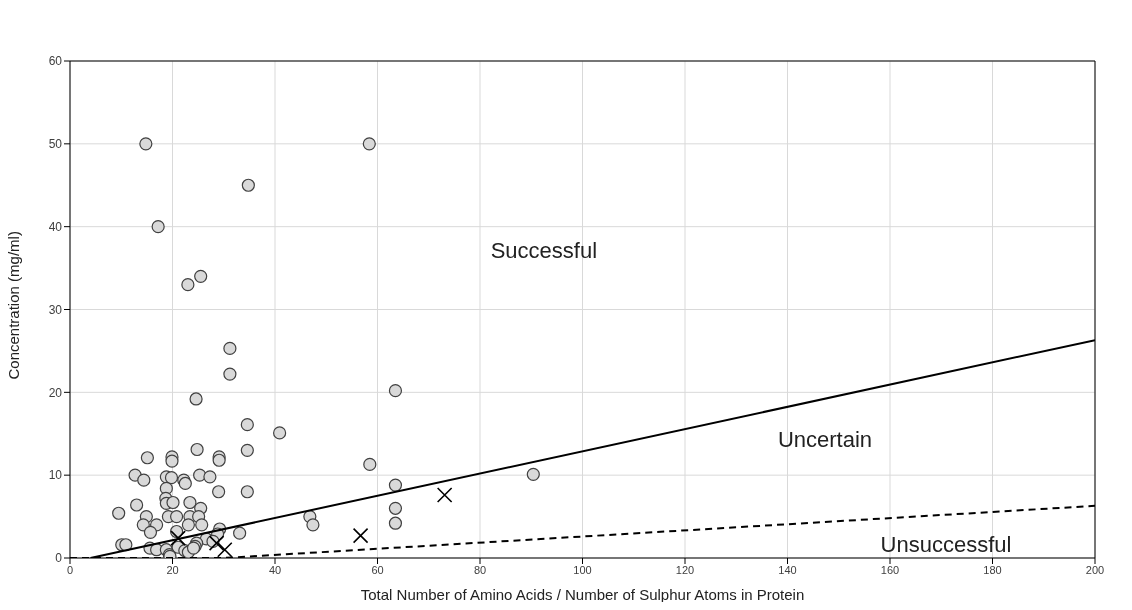 Image resolution: width=1132 pixels, height=610 pixels. I want to click on y-tick-label: 50, so click(55, 144).